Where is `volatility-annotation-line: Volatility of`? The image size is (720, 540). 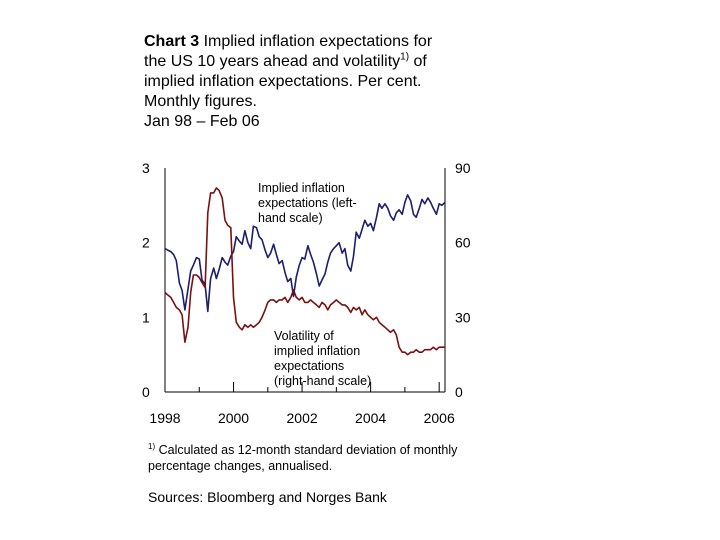 volatility-annotation-line: Volatility of is located at coordinates (304, 336).